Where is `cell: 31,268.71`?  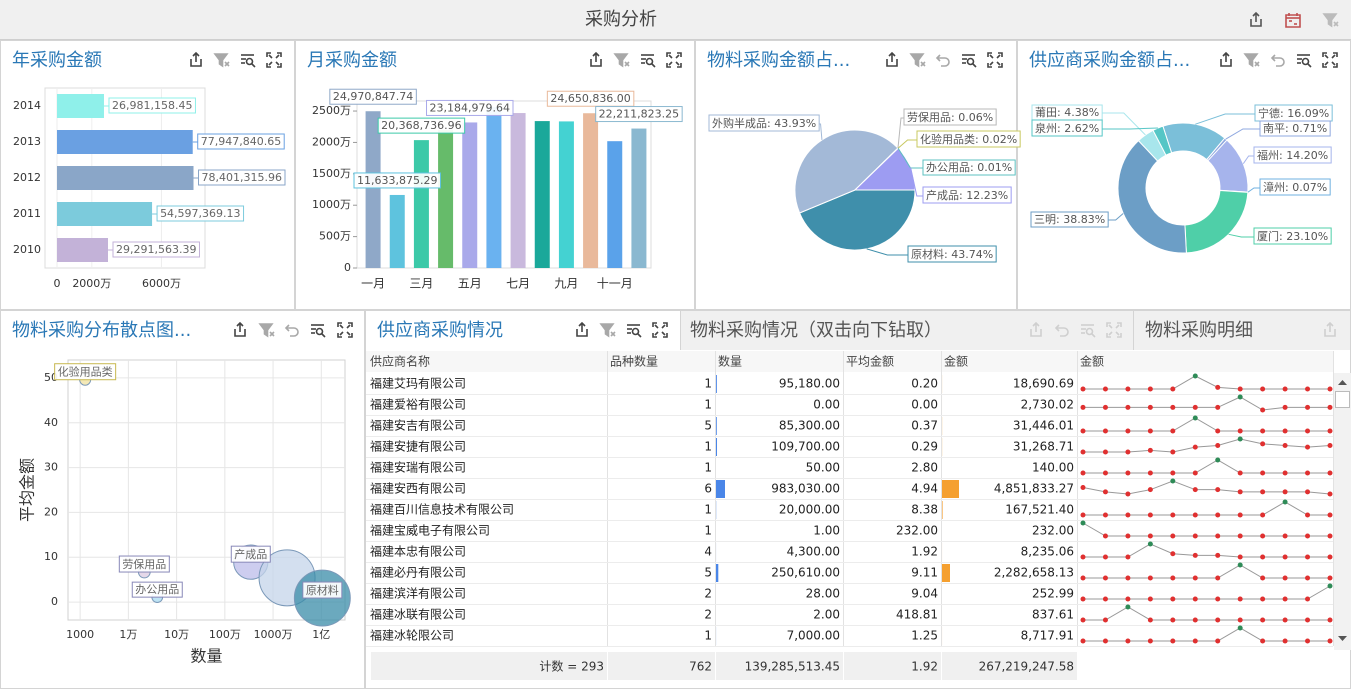
cell: 31,268.71 is located at coordinates (1043, 447).